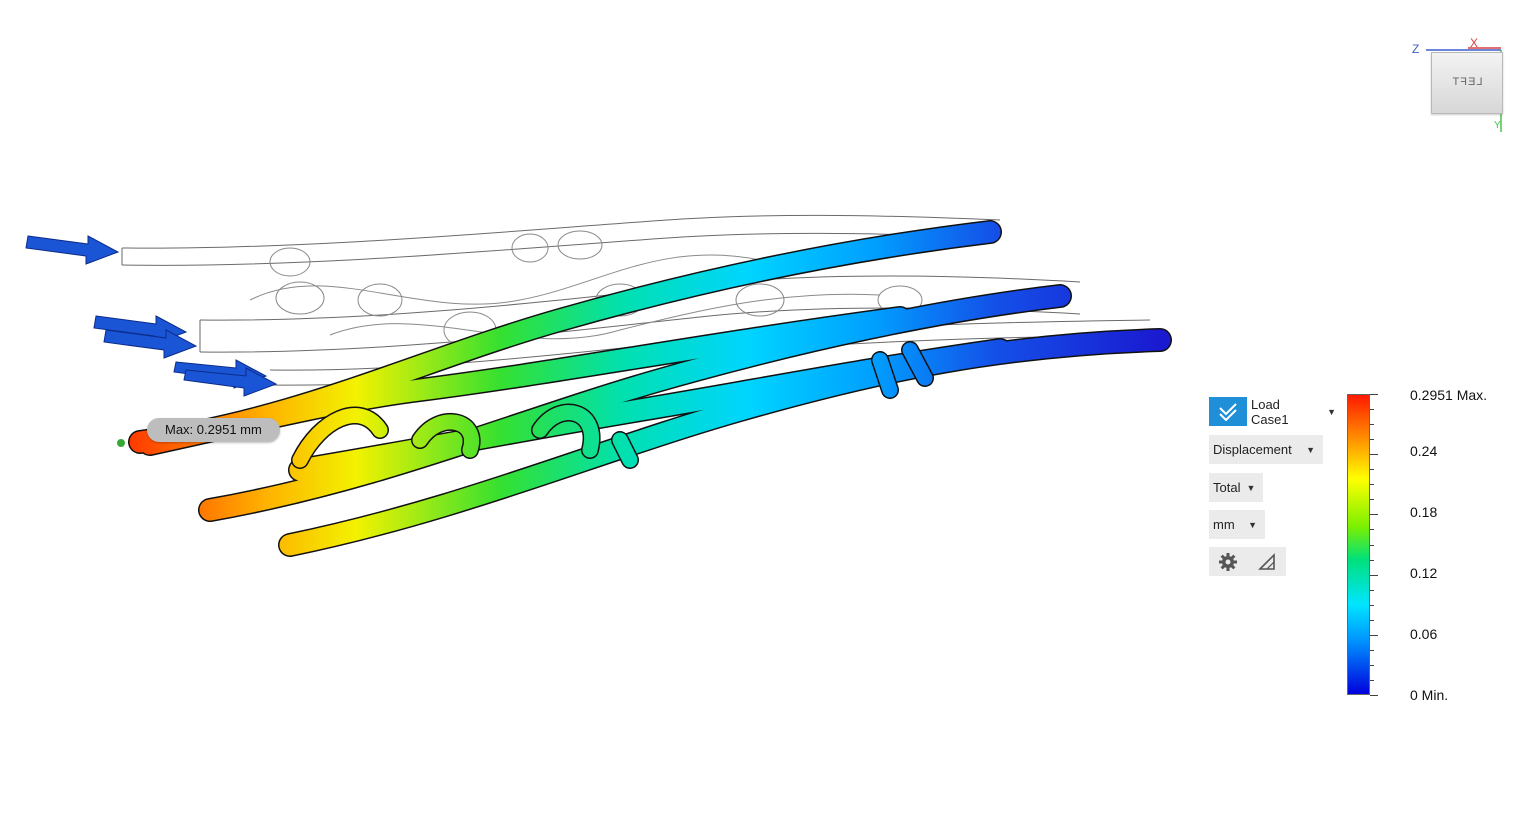 The width and height of the screenshot is (1527, 827). Describe the element at coordinates (1227, 487) in the screenshot. I see `component-value: Total` at that location.